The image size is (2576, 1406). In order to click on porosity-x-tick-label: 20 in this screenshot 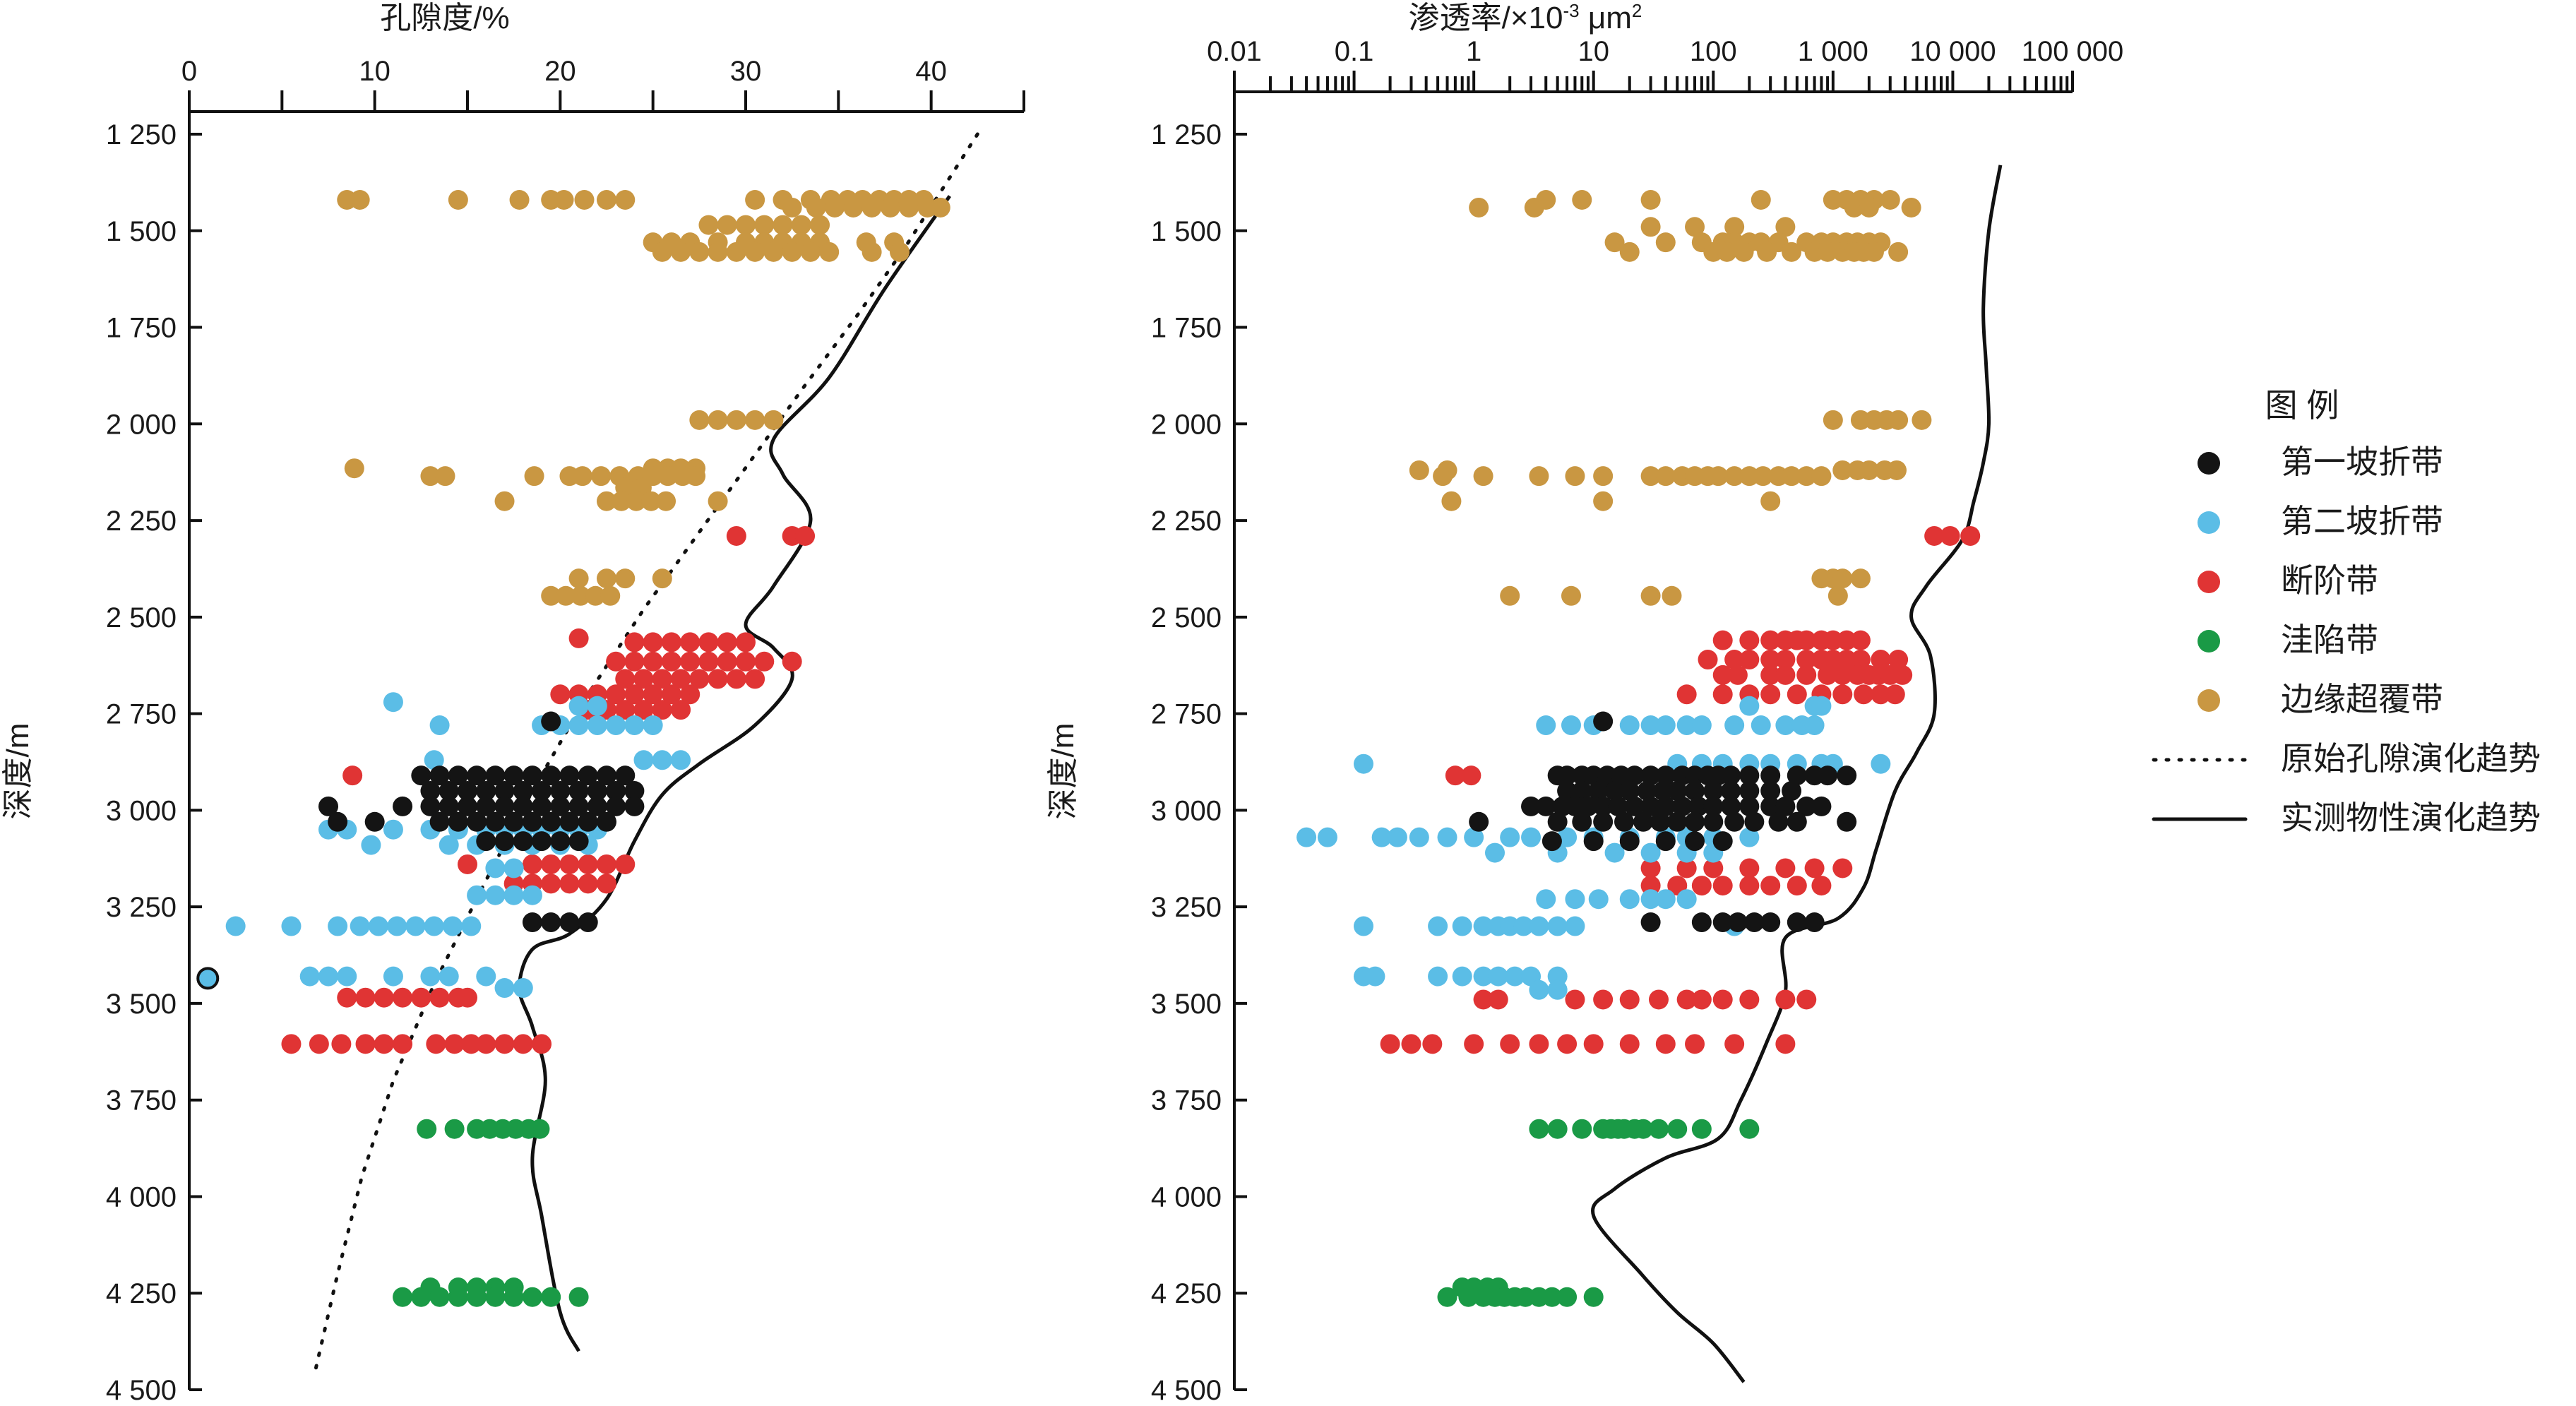, I will do `click(560, 71)`.